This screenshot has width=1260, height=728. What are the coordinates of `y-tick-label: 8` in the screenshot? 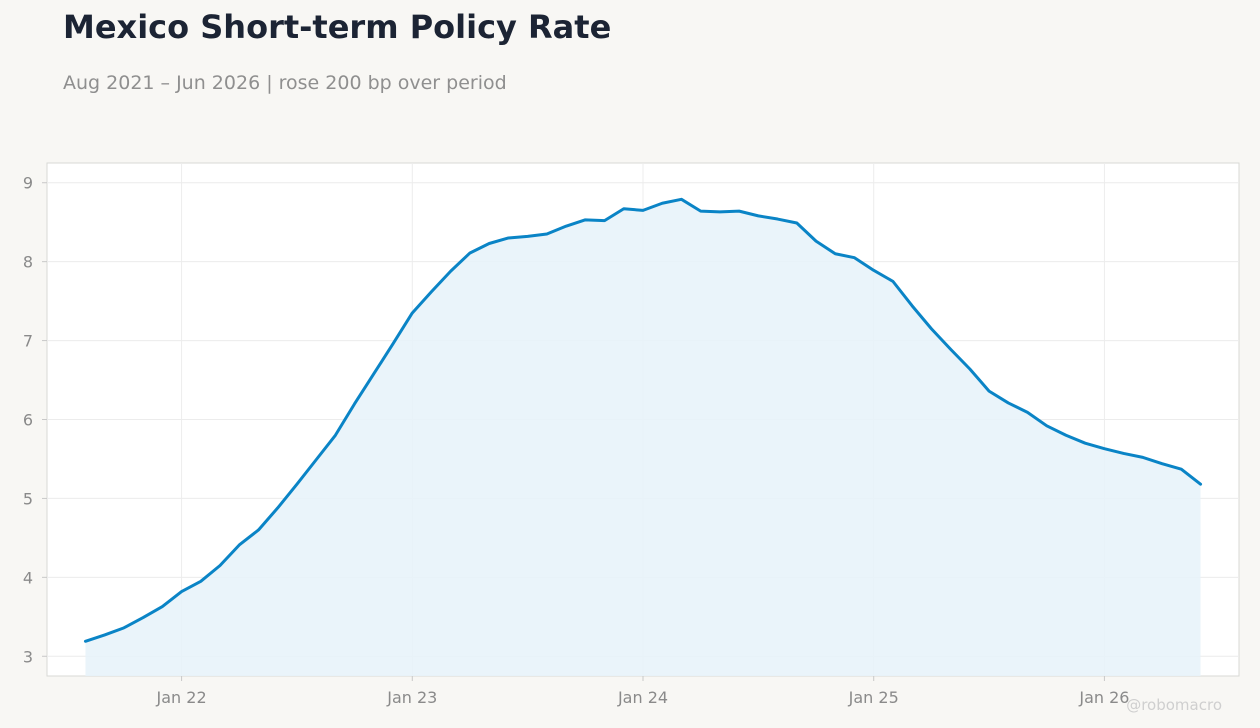 It's located at (28, 262).